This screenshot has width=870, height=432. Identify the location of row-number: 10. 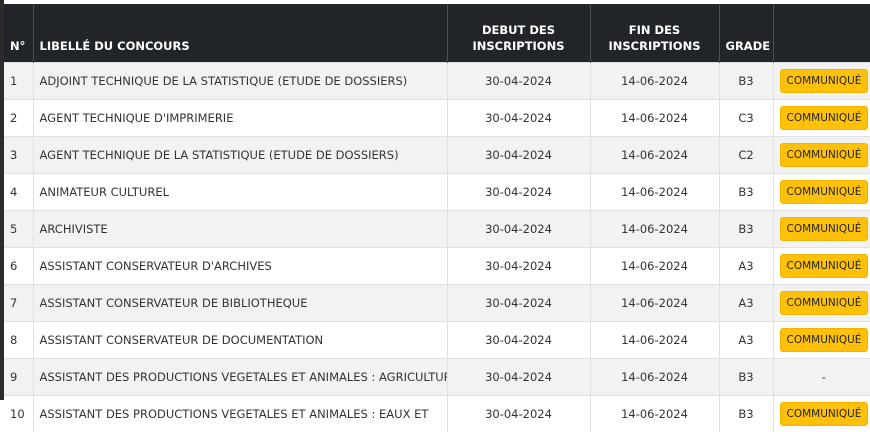
(18, 414).